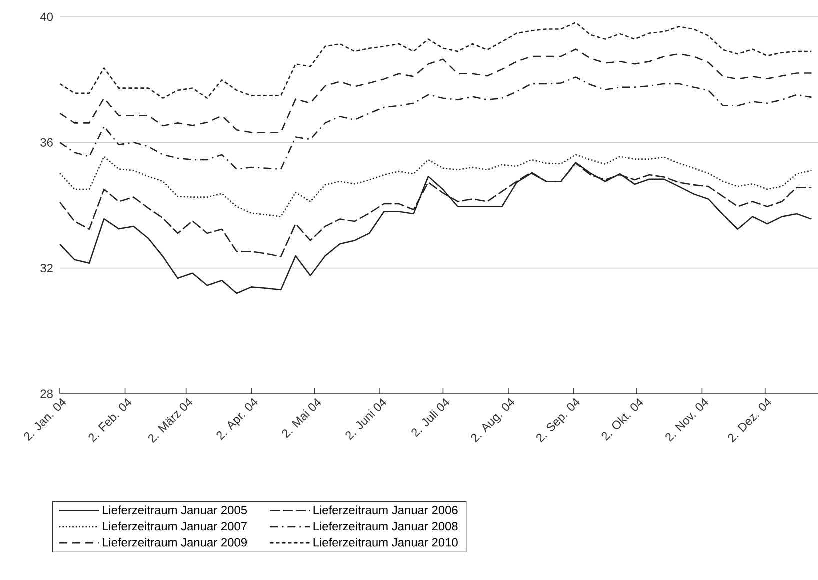 The width and height of the screenshot is (818, 580). What do you see at coordinates (175, 526) in the screenshot?
I see `legend-label: Lieferzeitraum Januar 2007` at bounding box center [175, 526].